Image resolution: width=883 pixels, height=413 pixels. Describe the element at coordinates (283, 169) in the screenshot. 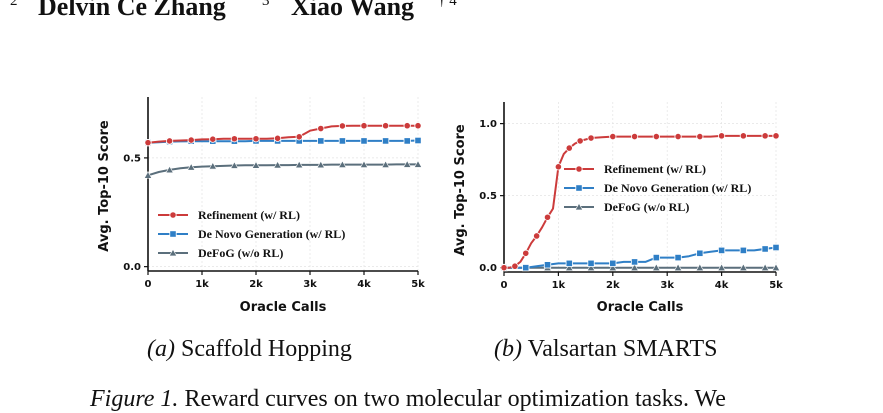

I see `series-triangle` at that location.